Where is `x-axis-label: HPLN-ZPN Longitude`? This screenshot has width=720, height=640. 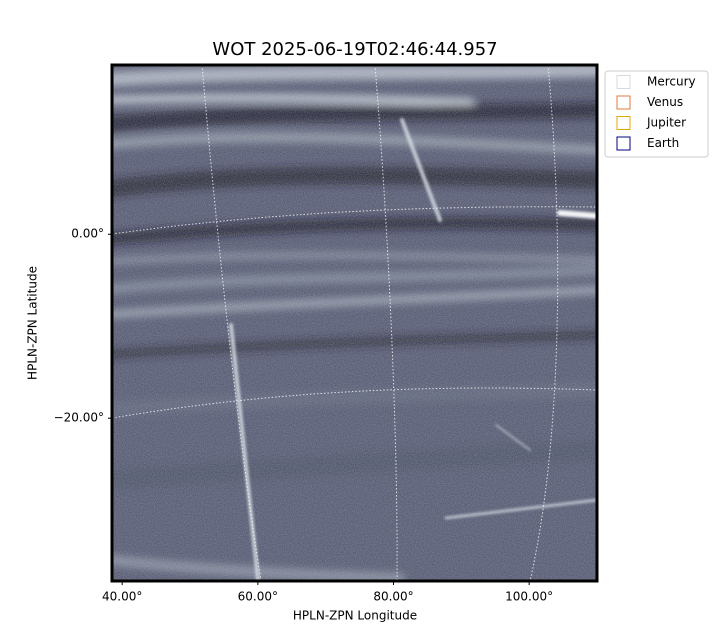
x-axis-label: HPLN-ZPN Longitude is located at coordinates (355, 616).